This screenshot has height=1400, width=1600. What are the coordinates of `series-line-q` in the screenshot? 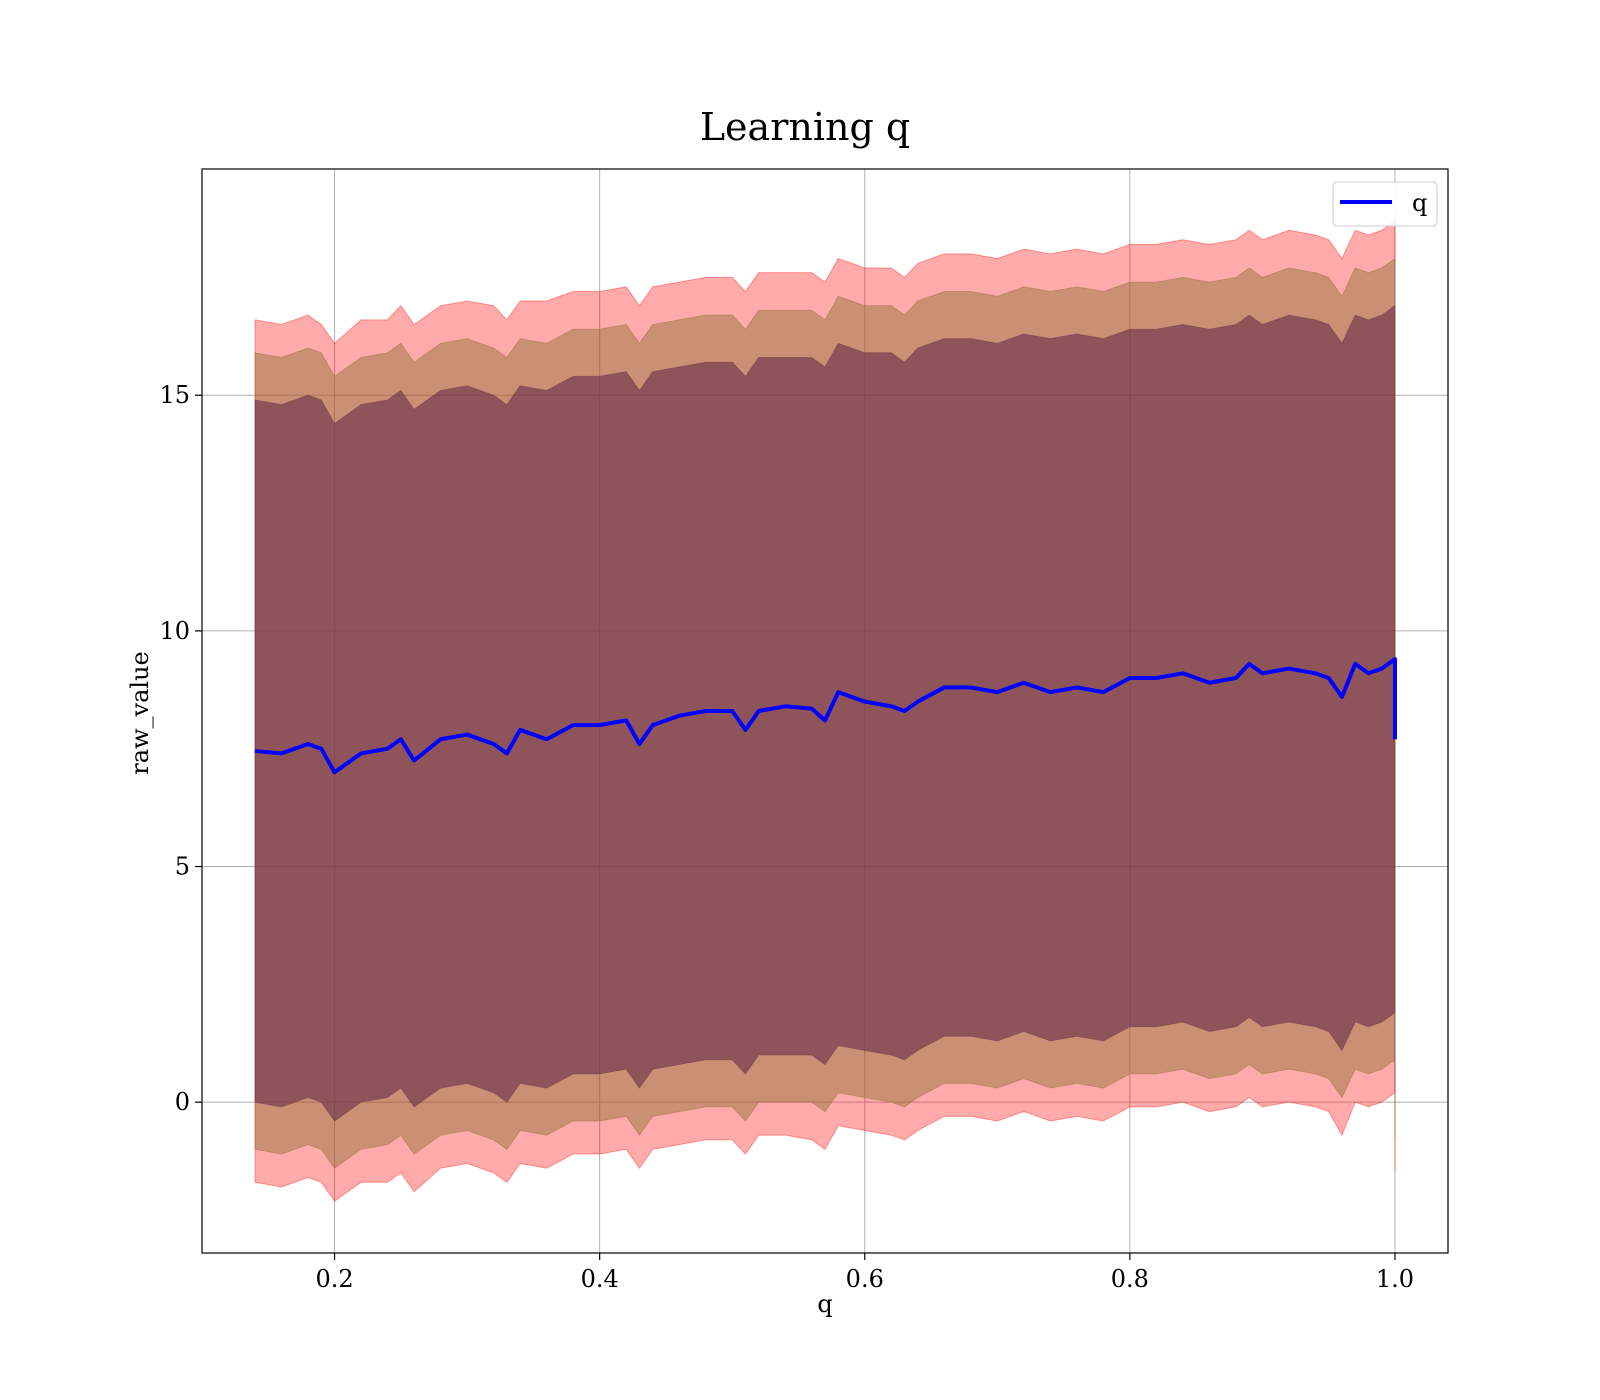 It's located at (825, 716).